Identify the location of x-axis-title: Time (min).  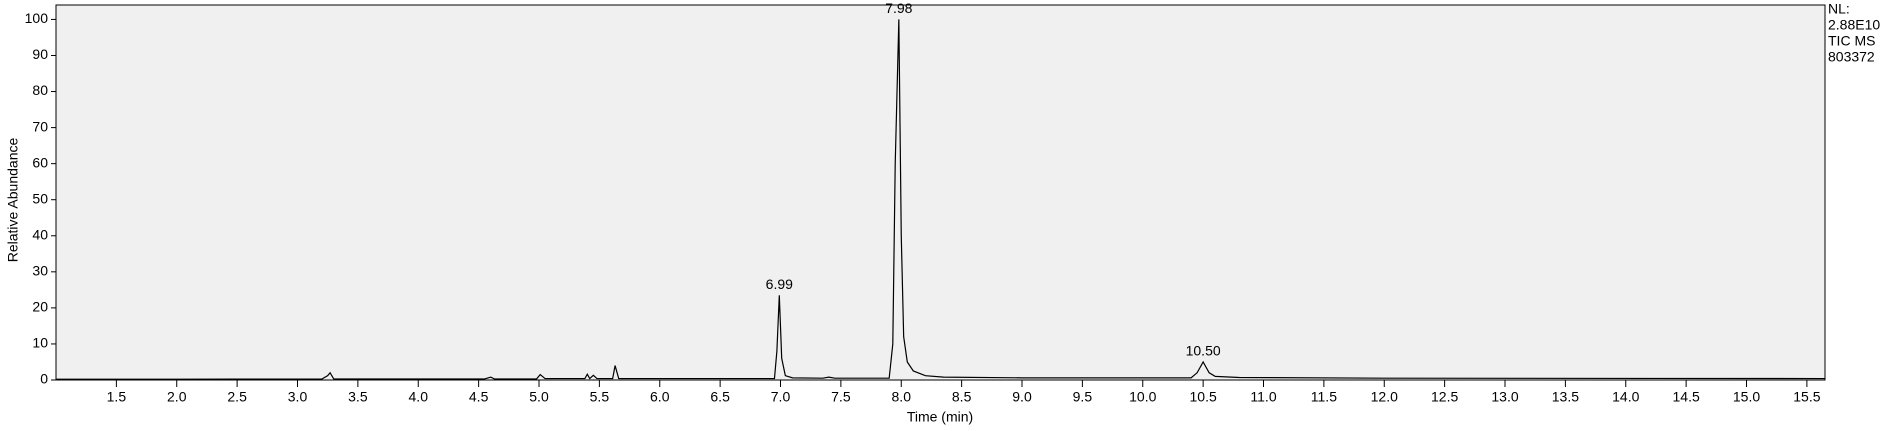
(940, 417).